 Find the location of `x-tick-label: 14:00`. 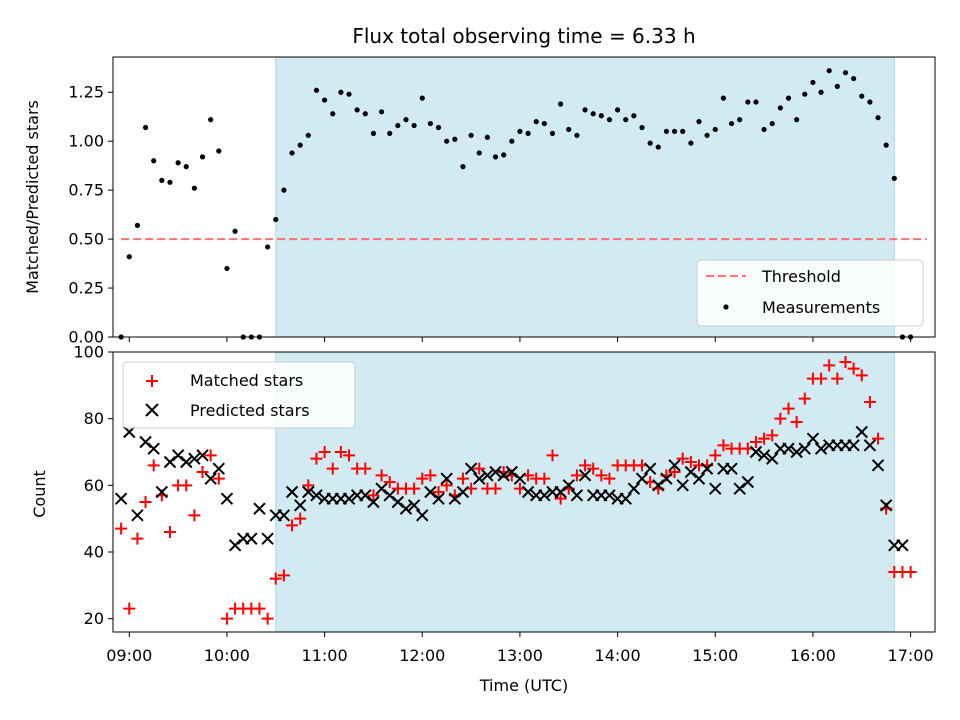

x-tick-label: 14:00 is located at coordinates (618, 655).